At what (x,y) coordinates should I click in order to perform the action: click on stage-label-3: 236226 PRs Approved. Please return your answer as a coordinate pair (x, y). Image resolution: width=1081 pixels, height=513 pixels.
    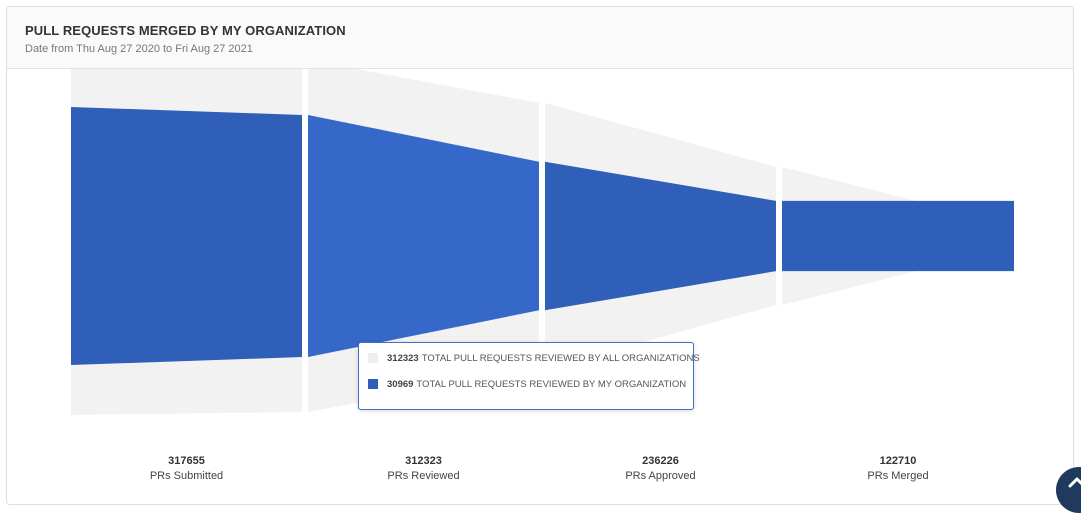
    Looking at the image, I should click on (661, 469).